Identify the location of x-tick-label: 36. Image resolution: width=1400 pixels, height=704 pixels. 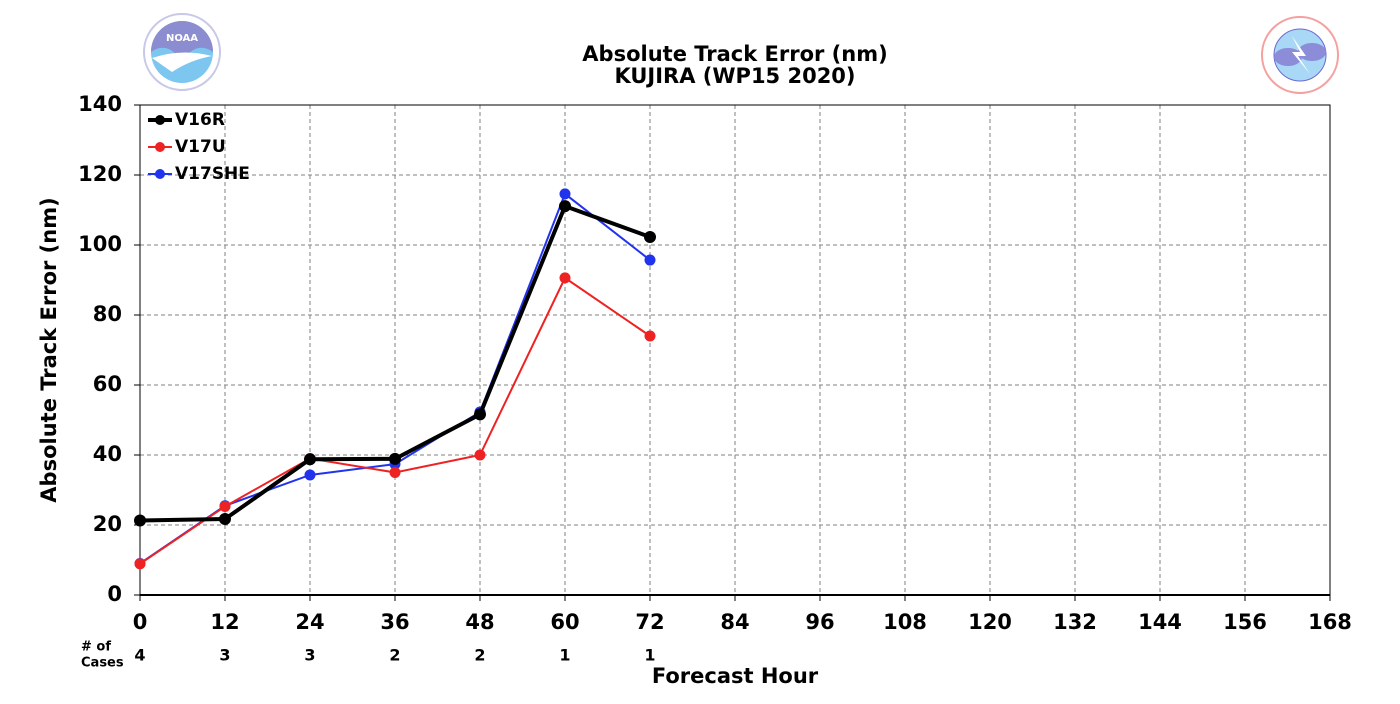
(394, 622).